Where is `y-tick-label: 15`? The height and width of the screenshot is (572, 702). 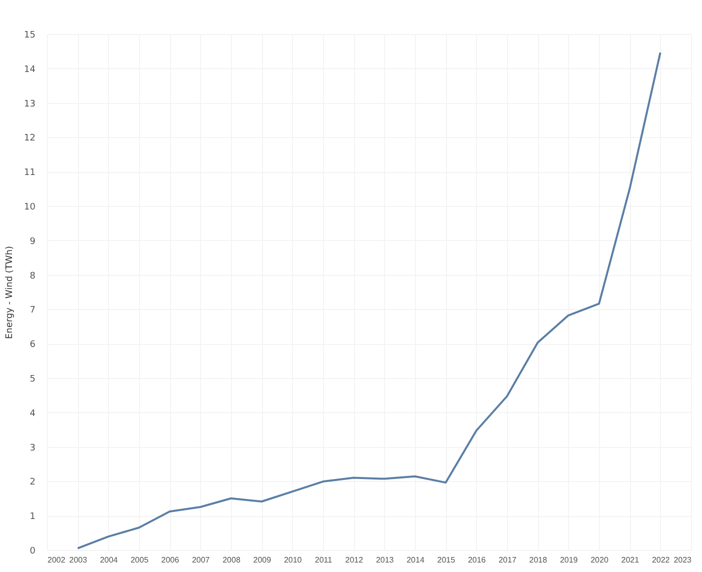 y-tick-label: 15 is located at coordinates (30, 35).